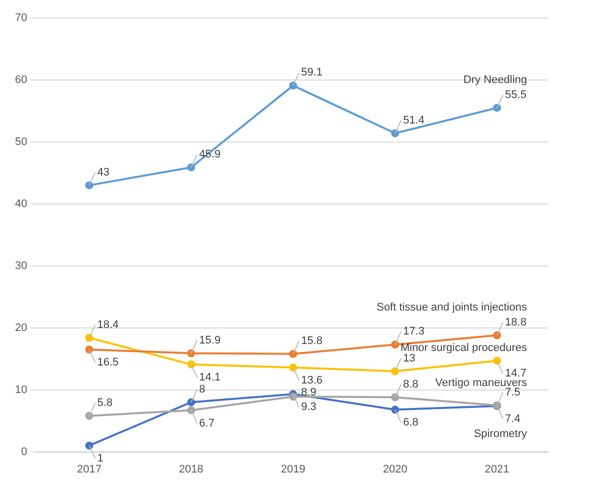 The height and width of the screenshot is (491, 596). Describe the element at coordinates (464, 348) in the screenshot. I see `series-label: Minor surgical procedures` at that location.